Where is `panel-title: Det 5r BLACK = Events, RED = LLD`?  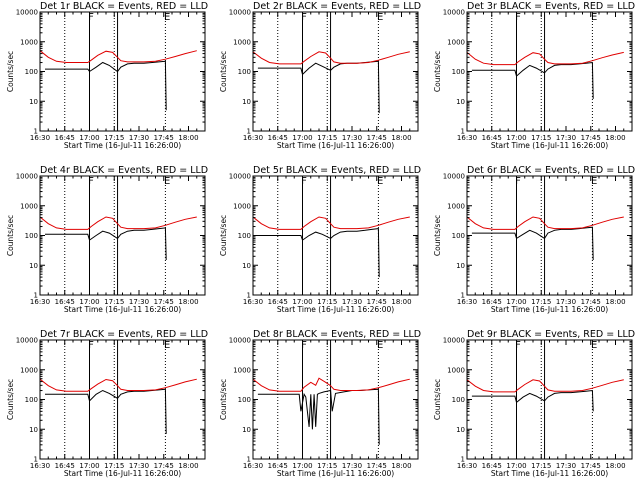 panel-title: Det 5r BLACK = Events, RED = LLD is located at coordinates (337, 170).